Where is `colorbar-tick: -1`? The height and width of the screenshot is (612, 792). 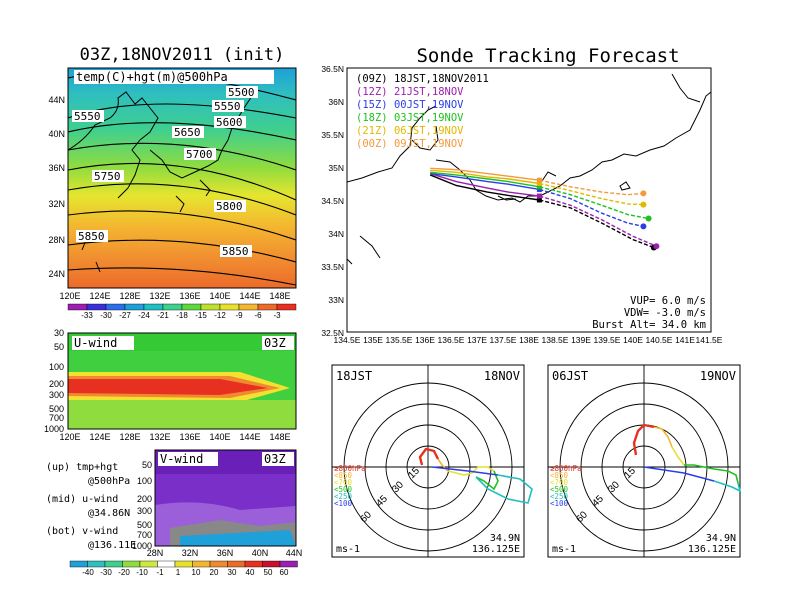
colorbar-tick: -1 is located at coordinates (160, 572).